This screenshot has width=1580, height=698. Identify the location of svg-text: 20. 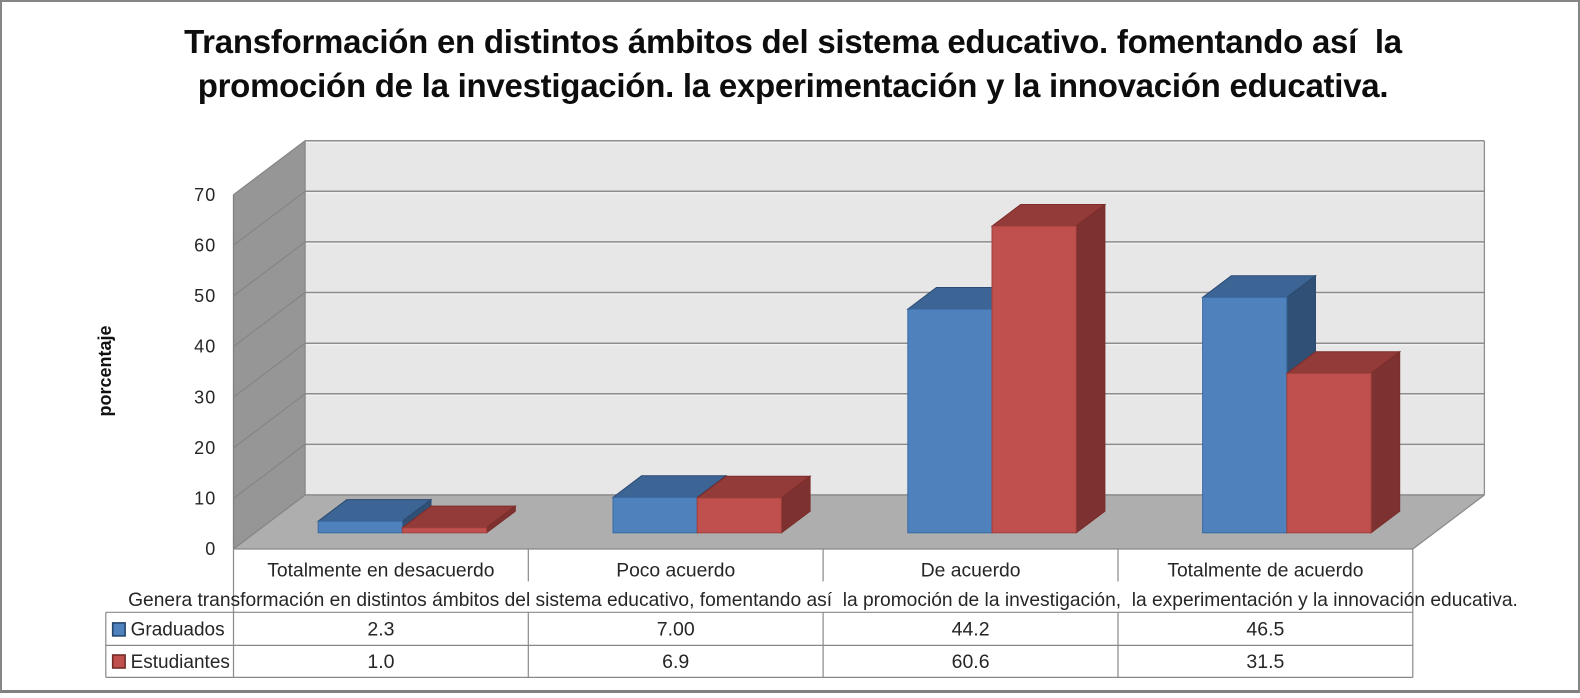
(205, 448).